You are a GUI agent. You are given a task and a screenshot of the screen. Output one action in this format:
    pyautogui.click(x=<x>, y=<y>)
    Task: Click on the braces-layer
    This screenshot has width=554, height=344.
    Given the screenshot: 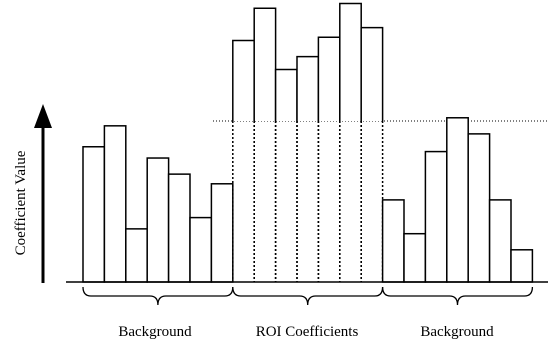 What is the action you would take?
    pyautogui.click(x=308, y=296)
    